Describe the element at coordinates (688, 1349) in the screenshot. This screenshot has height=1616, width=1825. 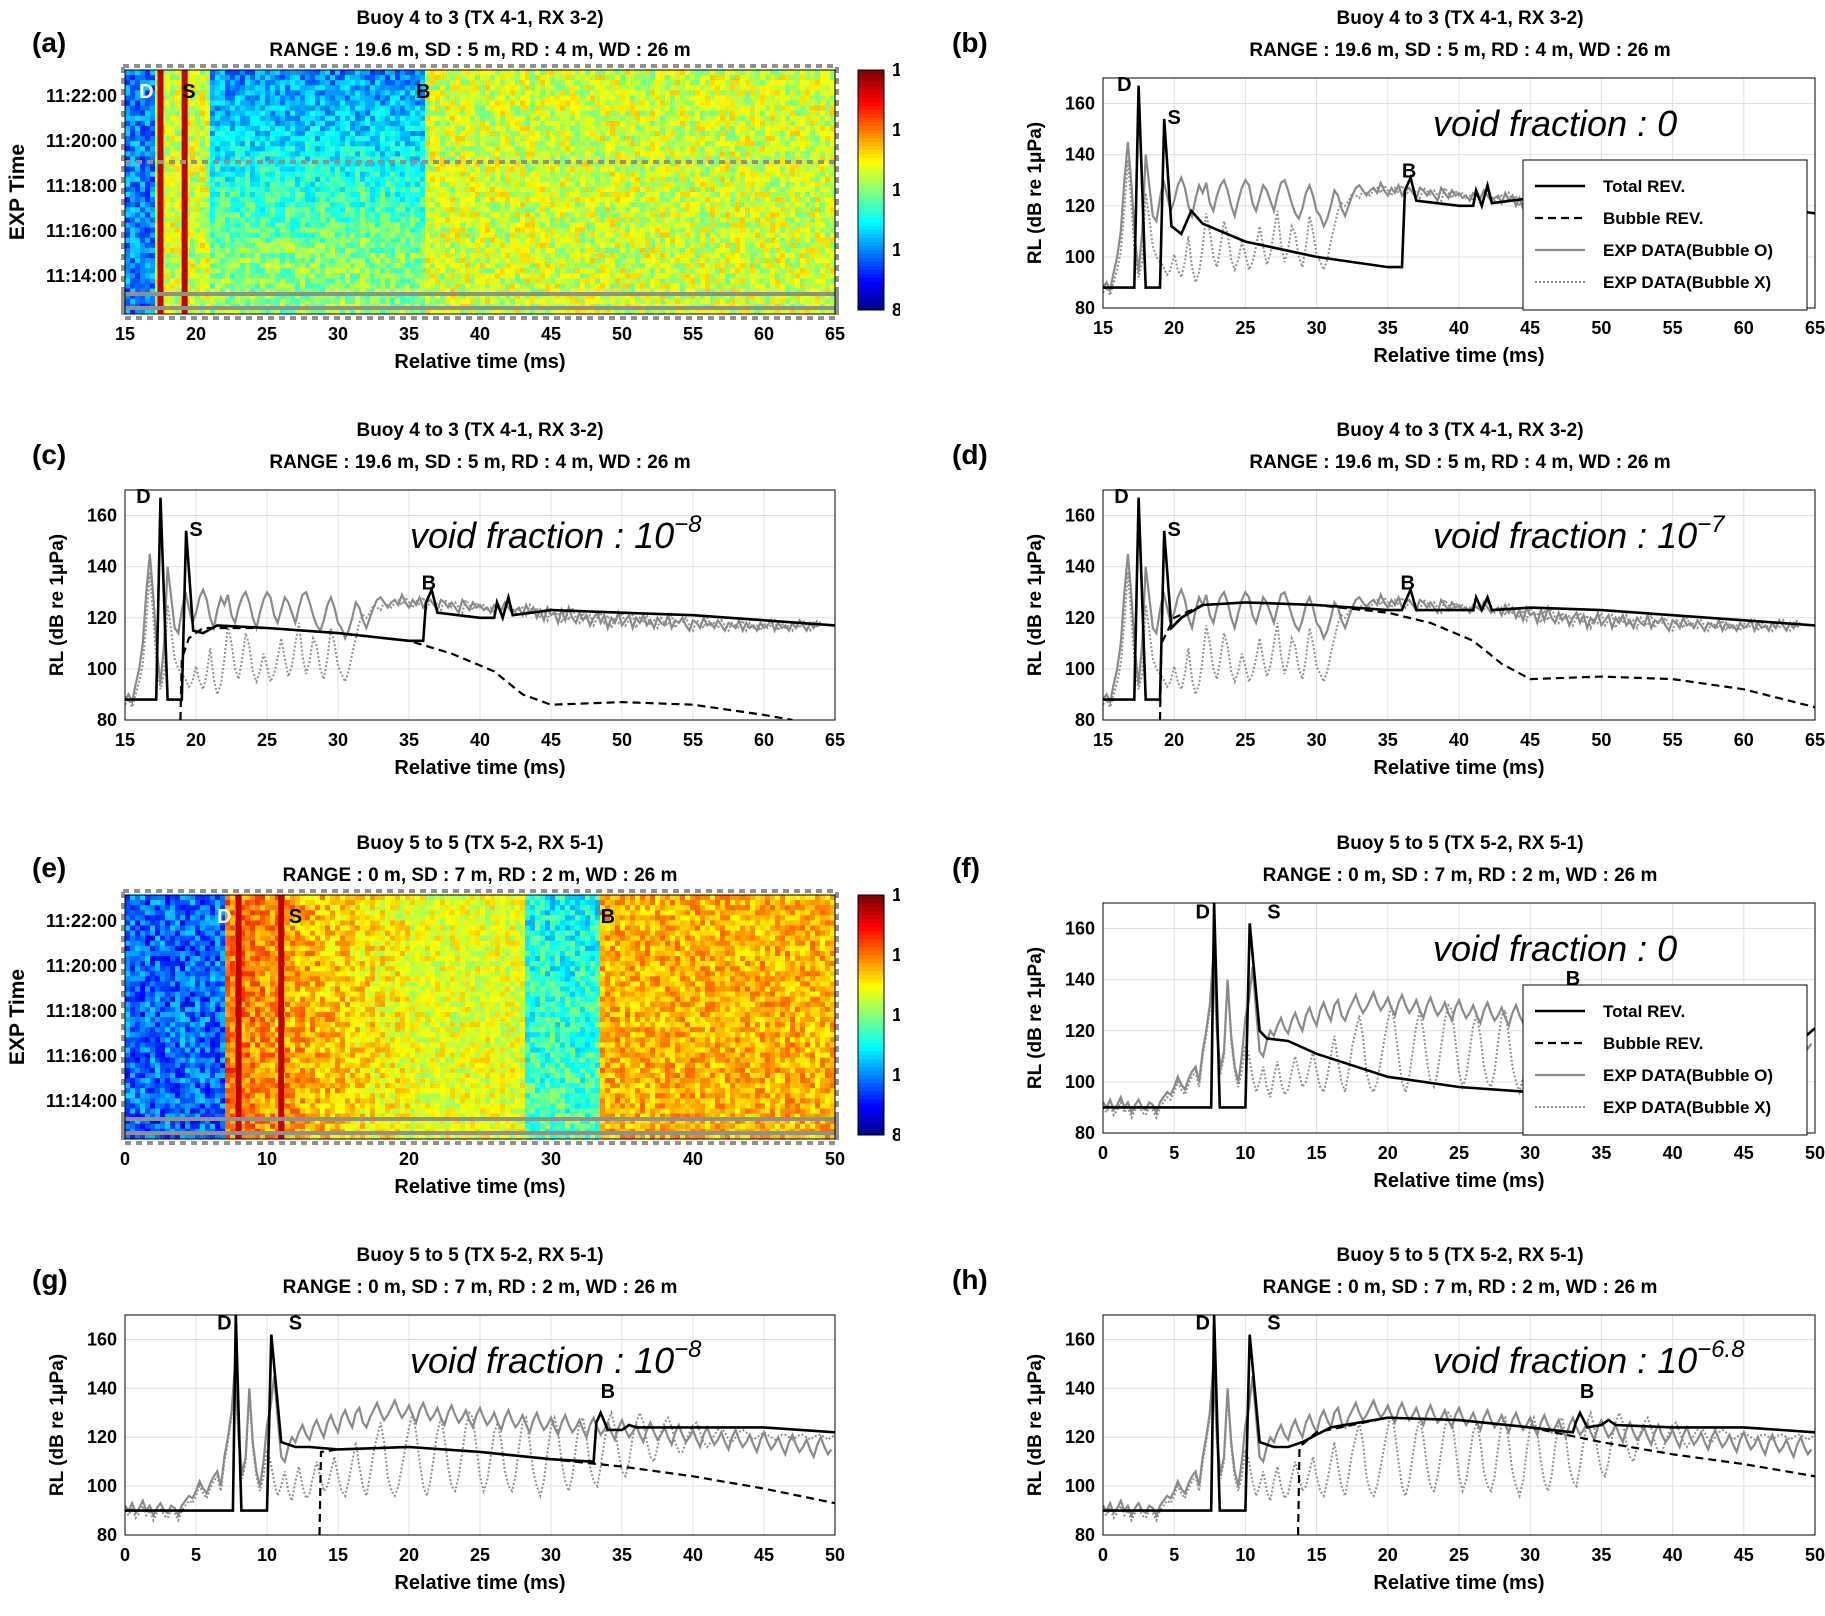
I see `void-fraction-exponent: −8` at that location.